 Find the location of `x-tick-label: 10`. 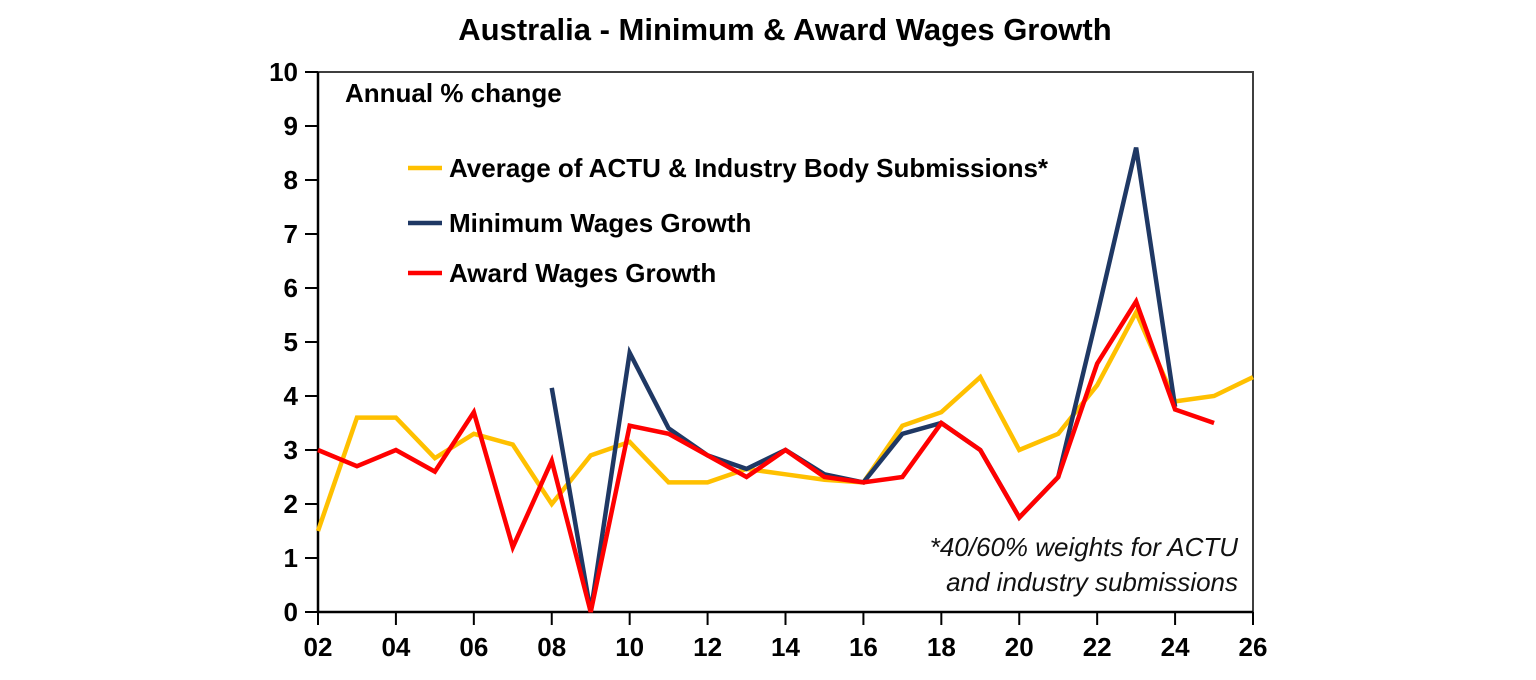

x-tick-label: 10 is located at coordinates (629, 647).